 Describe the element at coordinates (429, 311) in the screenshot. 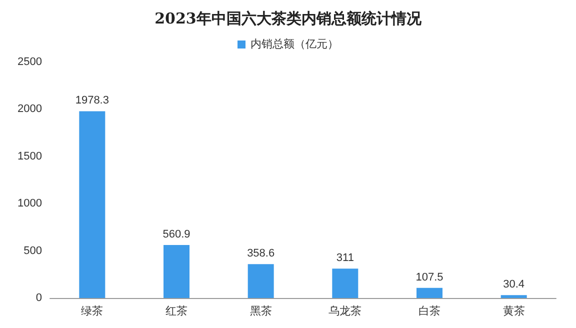

I see `x-tick-label: 白茶` at that location.